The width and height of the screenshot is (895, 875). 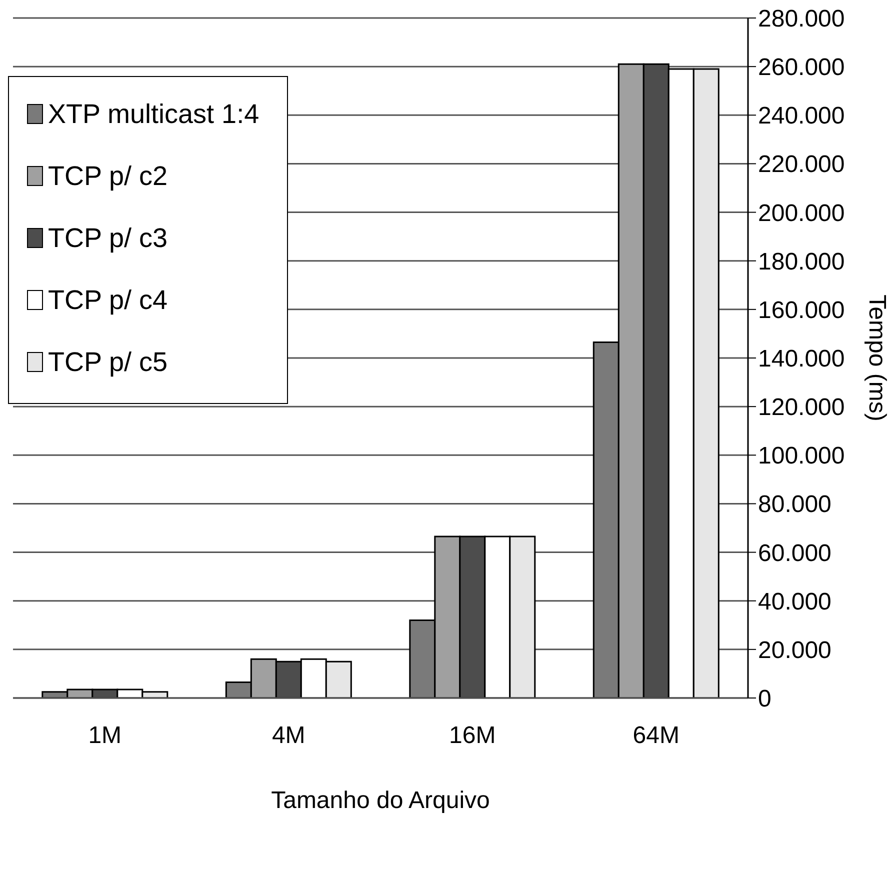 I want to click on legend-label: TCP p/ c5, so click(x=108, y=362).